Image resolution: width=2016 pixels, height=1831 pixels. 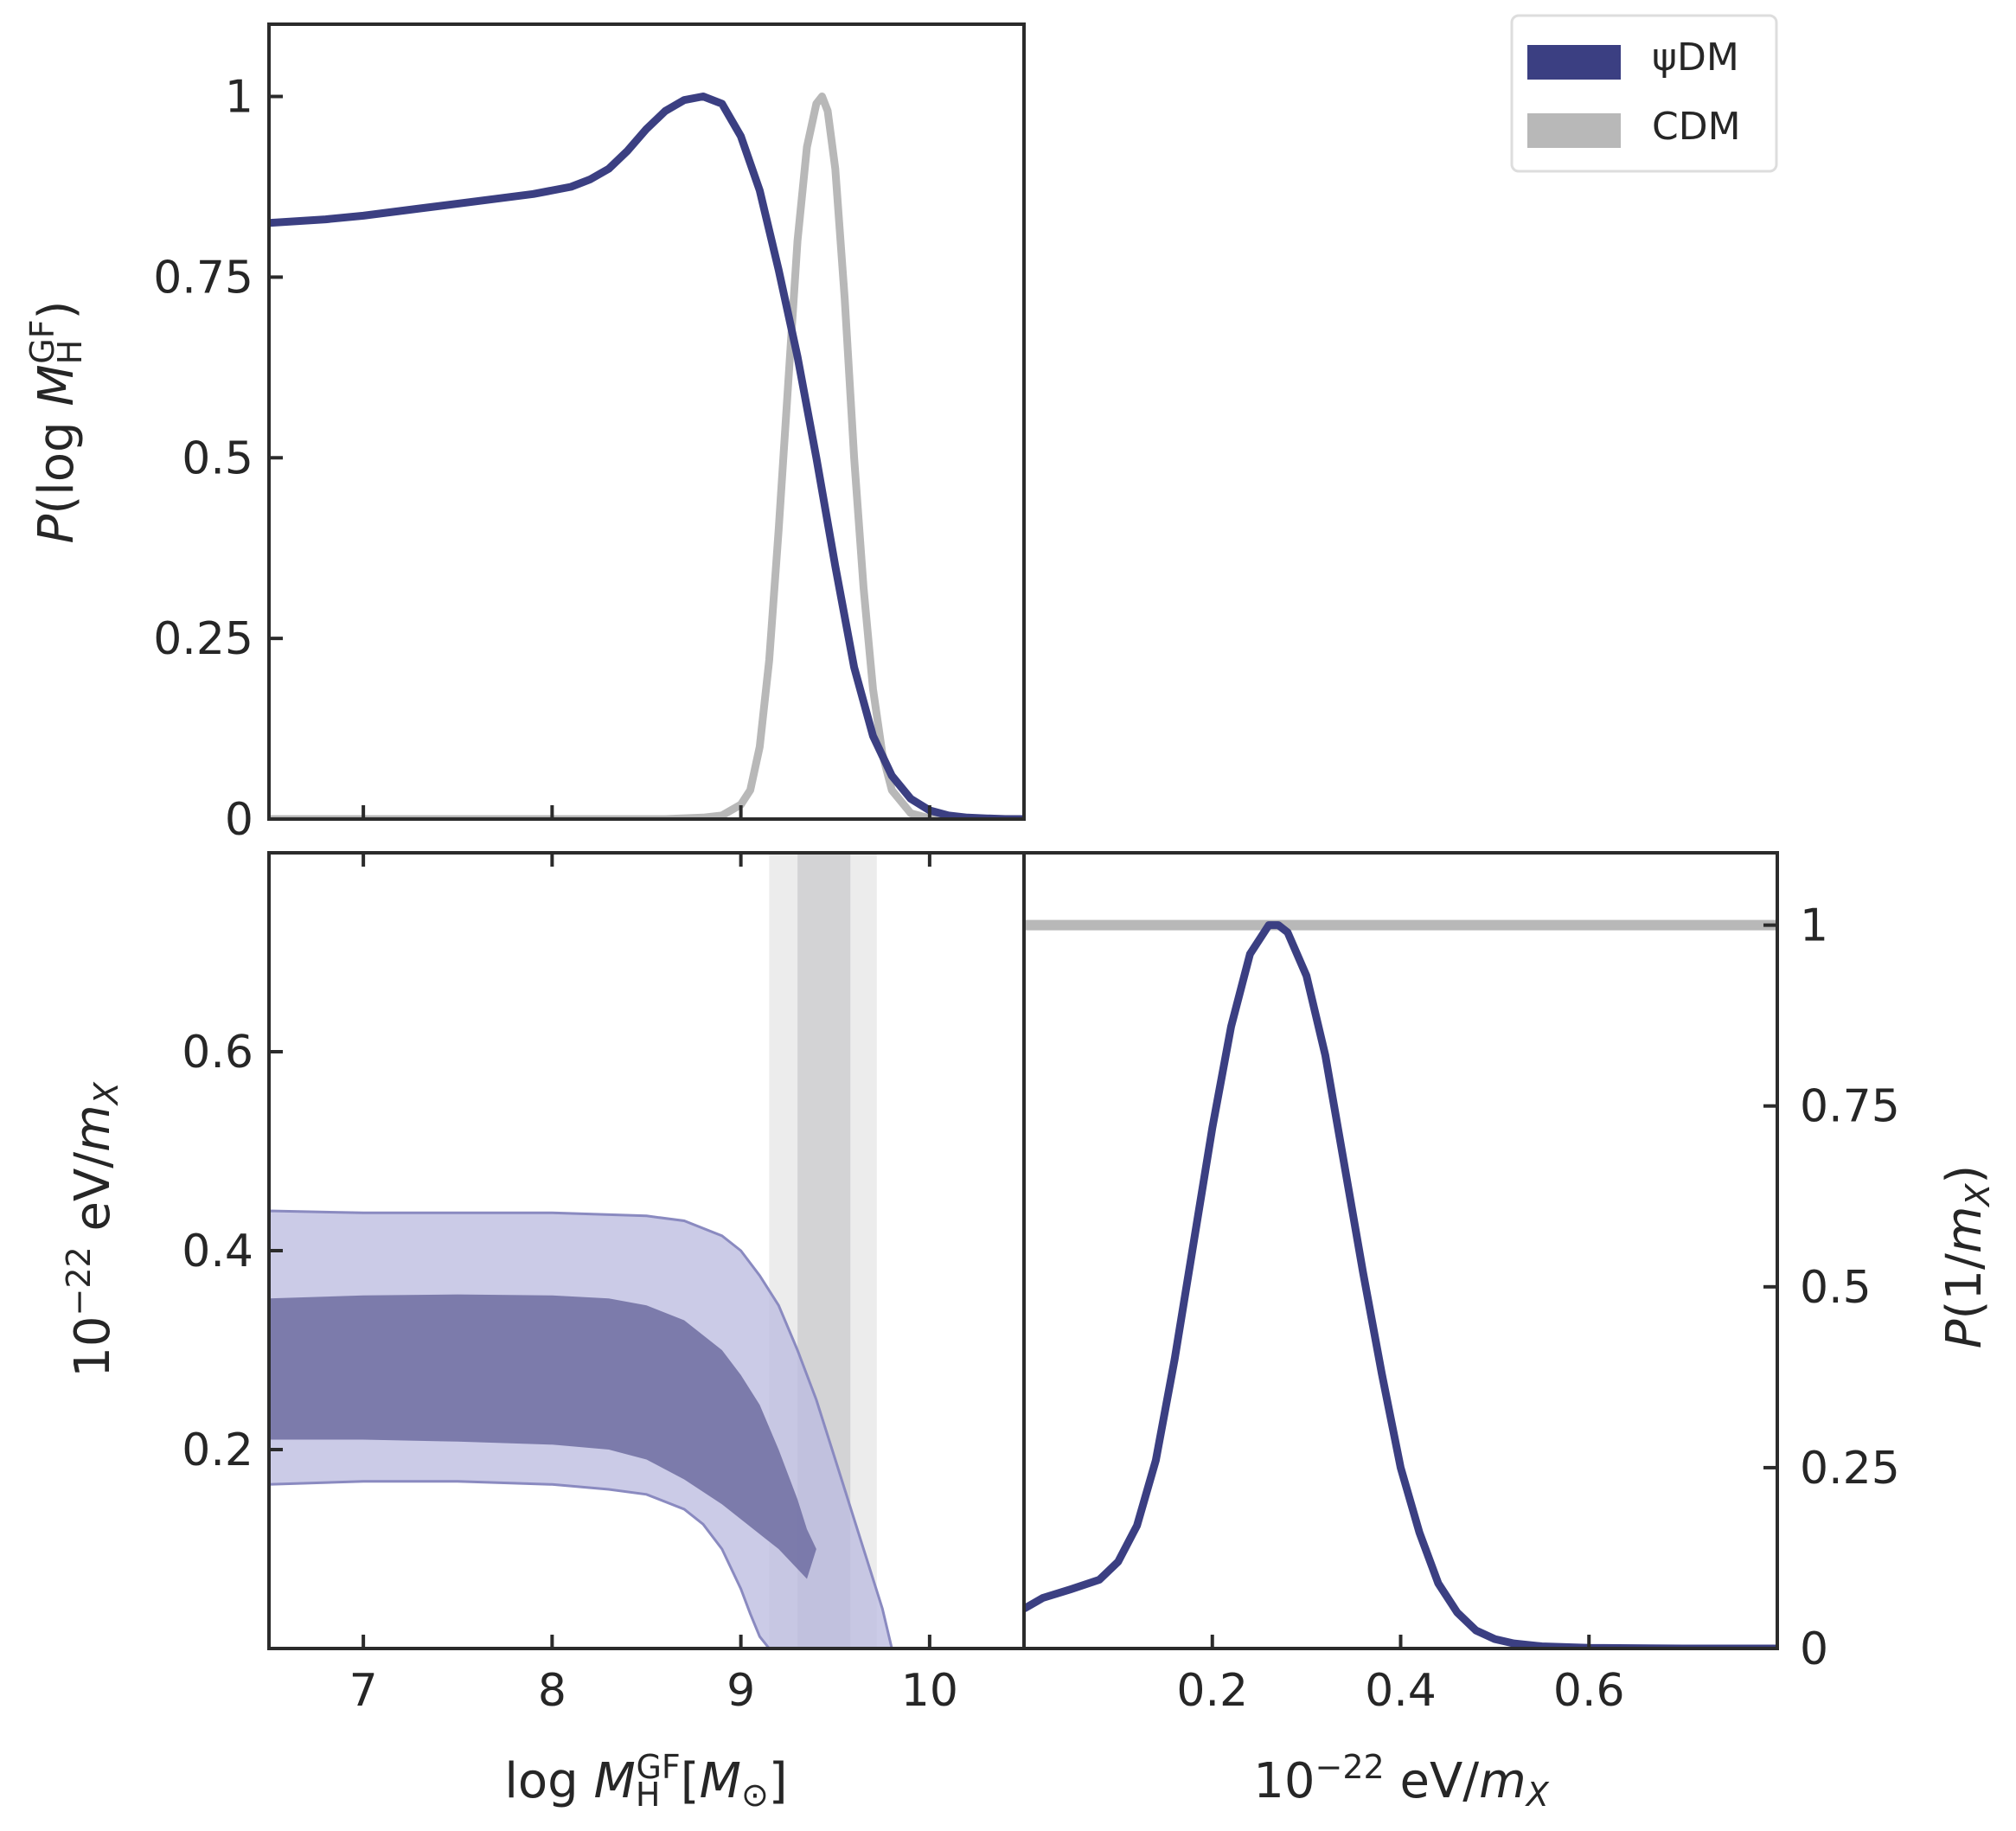 I want to click on bottom-left-x-axis-label: log MHGF[M⊙], so click(x=645, y=1781).